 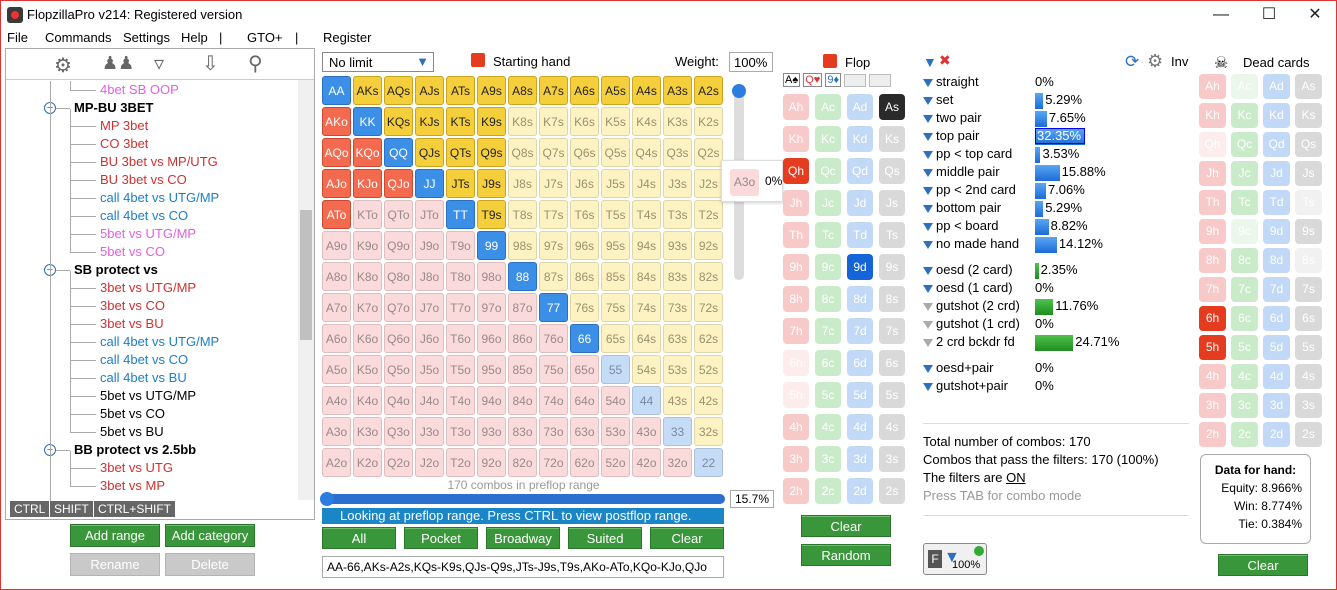 I want to click on hand-cell-96o: 96o, so click(x=491, y=338).